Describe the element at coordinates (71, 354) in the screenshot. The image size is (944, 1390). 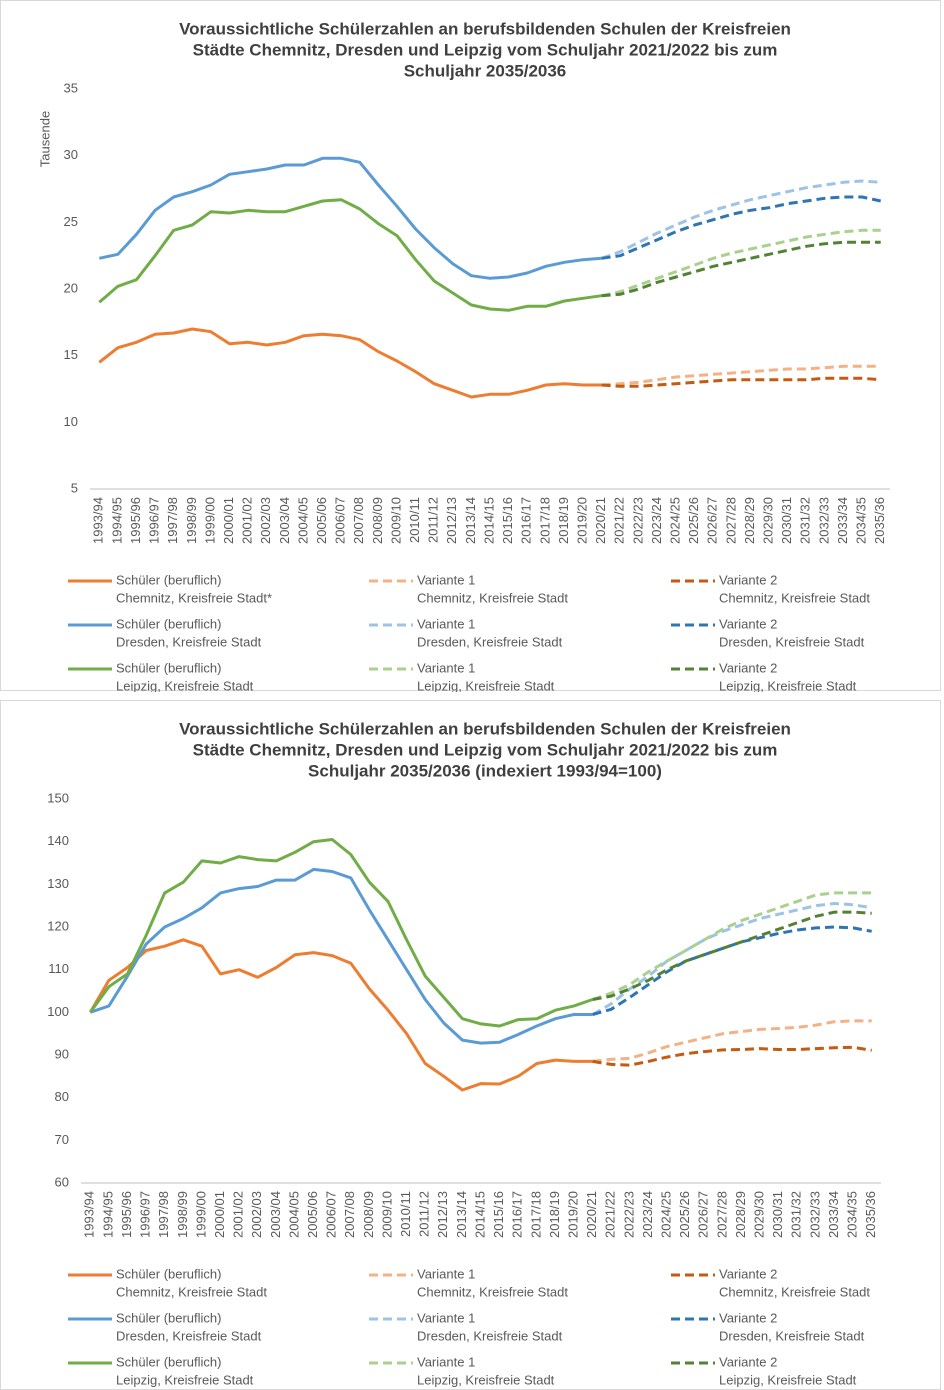
I see `y-tick-label: 15` at that location.